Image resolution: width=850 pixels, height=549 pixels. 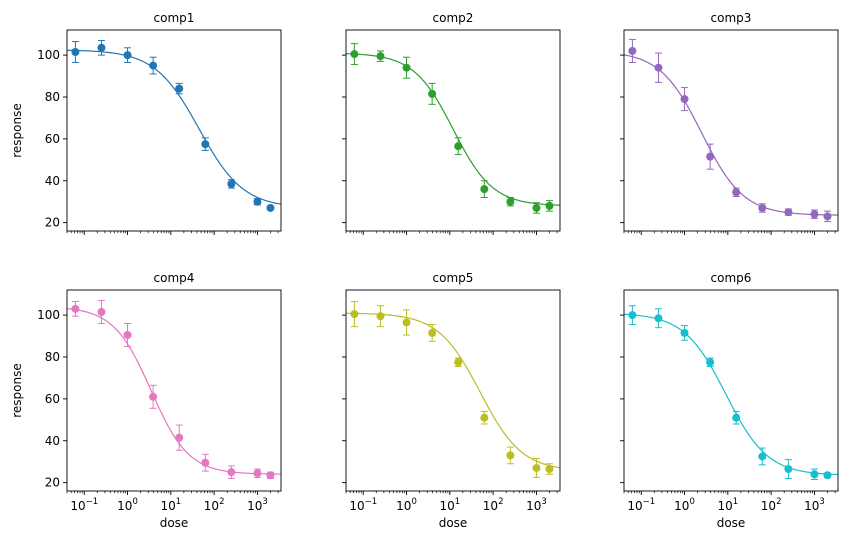 What do you see at coordinates (17, 130) in the screenshot?
I see `y-axis-label: response` at bounding box center [17, 130].